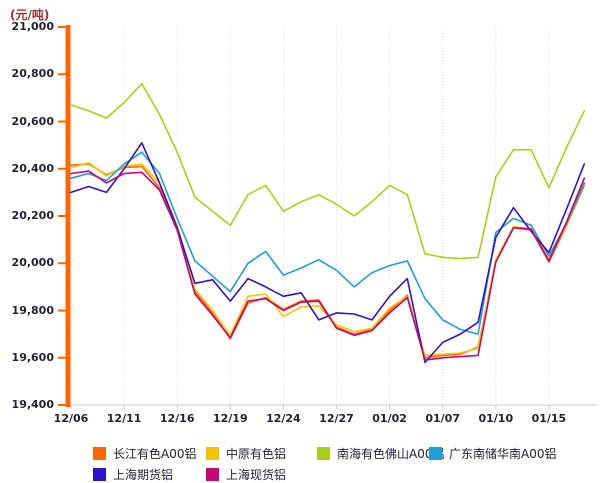 This screenshot has width=600, height=483. What do you see at coordinates (32, 121) in the screenshot?
I see `y-tick-label: 20,600` at bounding box center [32, 121].